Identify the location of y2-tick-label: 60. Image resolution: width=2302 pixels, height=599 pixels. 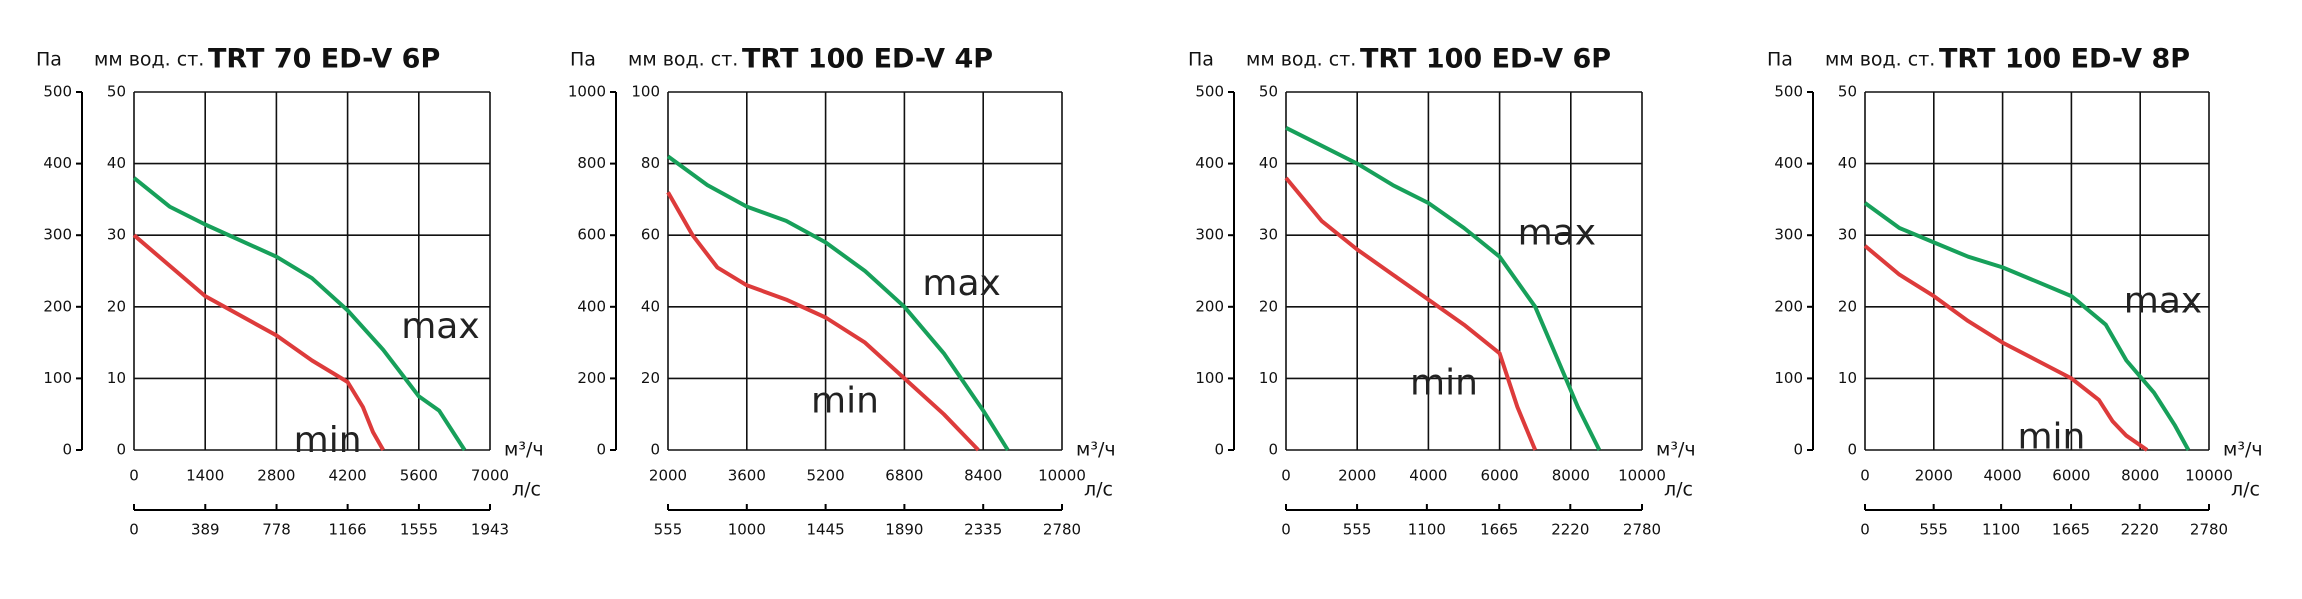
(650, 235).